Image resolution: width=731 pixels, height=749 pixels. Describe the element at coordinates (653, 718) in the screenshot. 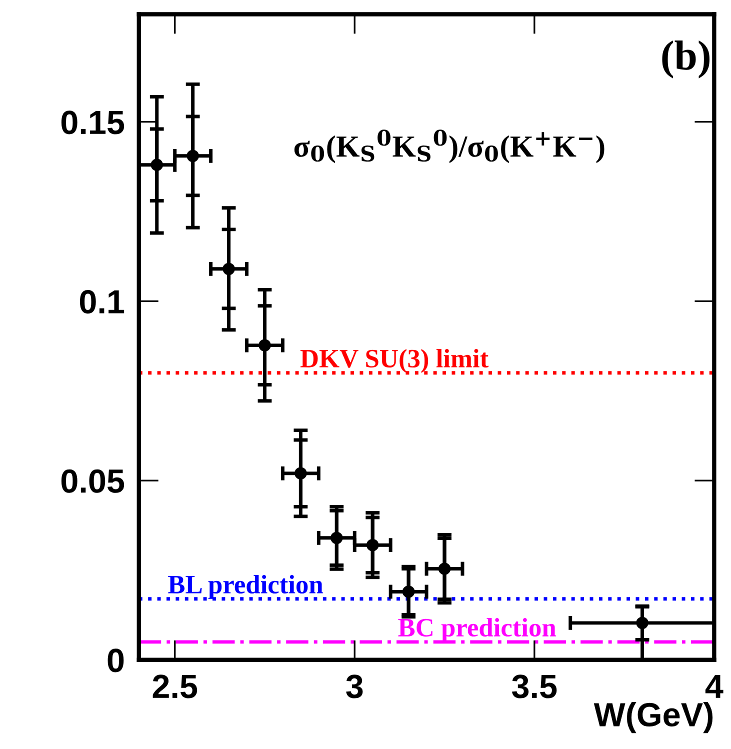

I see `x-axis-title: W(GeV)` at that location.